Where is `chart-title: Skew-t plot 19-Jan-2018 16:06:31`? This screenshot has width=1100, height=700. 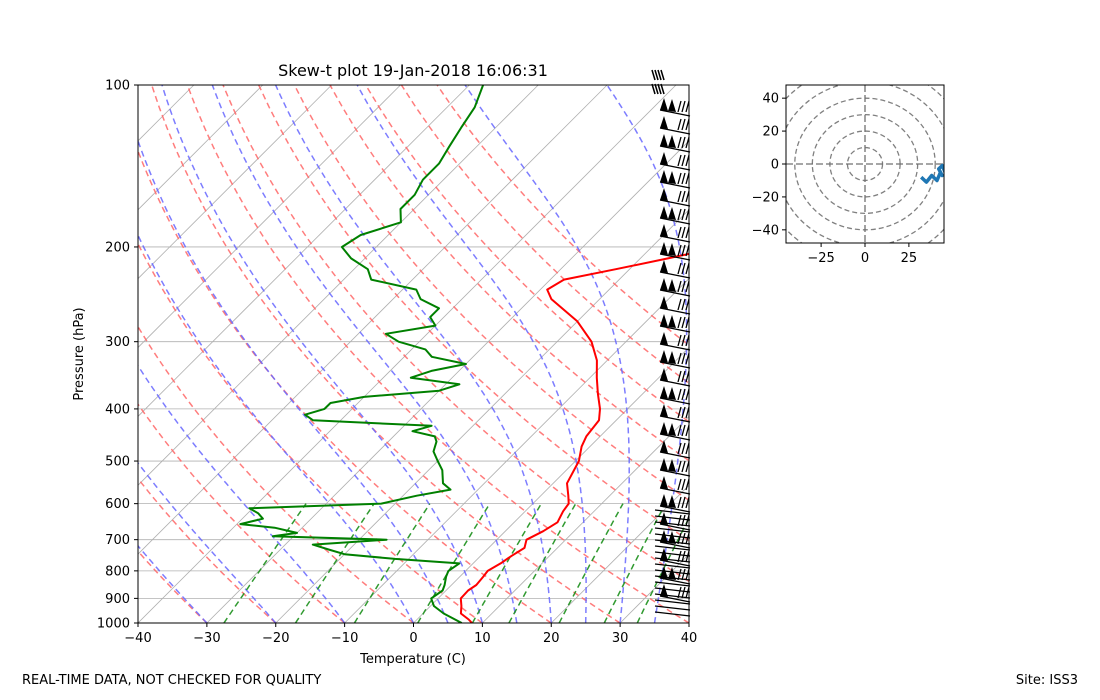 chart-title: Skew-t plot 19-Jan-2018 16:06:31 is located at coordinates (413, 70).